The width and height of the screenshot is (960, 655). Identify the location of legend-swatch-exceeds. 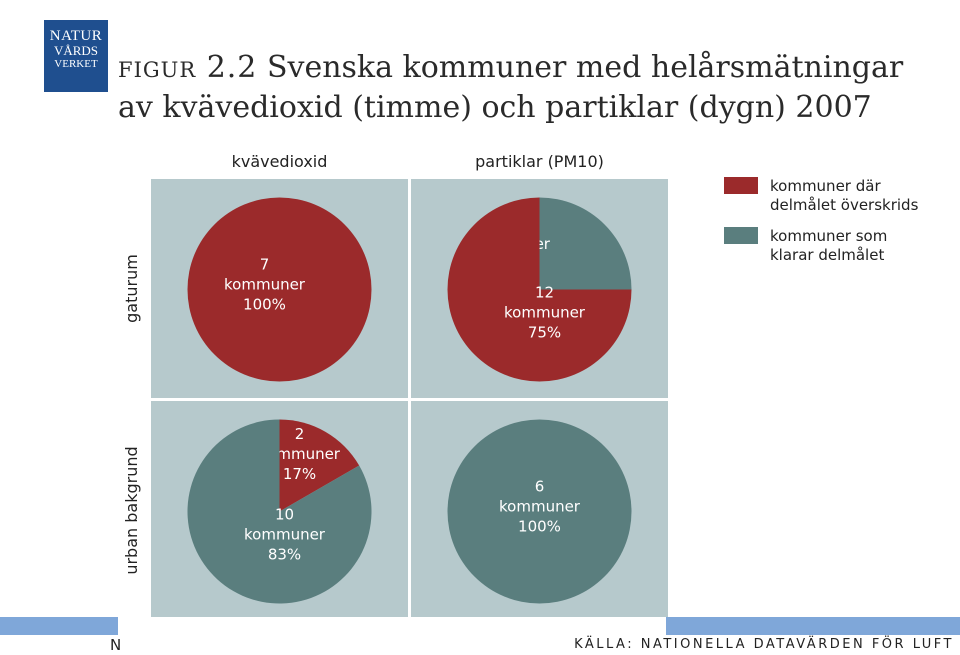
(741, 185).